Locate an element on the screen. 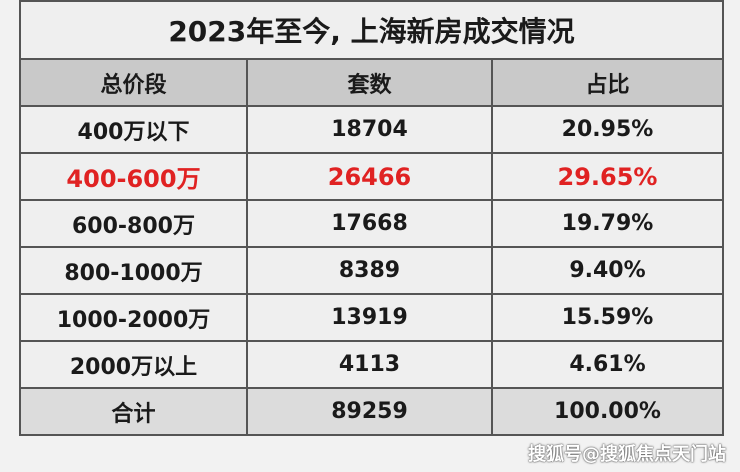 The width and height of the screenshot is (740, 472). count-cell: 18704 is located at coordinates (370, 129).